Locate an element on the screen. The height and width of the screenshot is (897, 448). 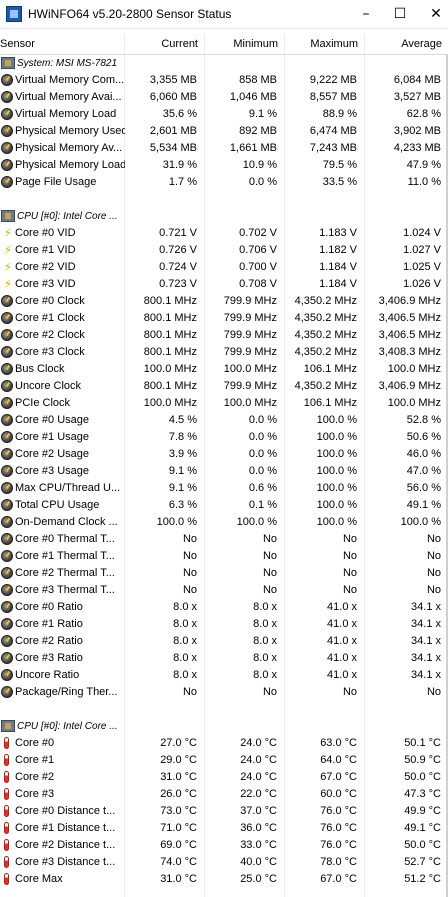
sensor-row: Core #0 Ratio 8.0 x 8.0 x 41.0 x 34.1 x is located at coordinates (224, 607).